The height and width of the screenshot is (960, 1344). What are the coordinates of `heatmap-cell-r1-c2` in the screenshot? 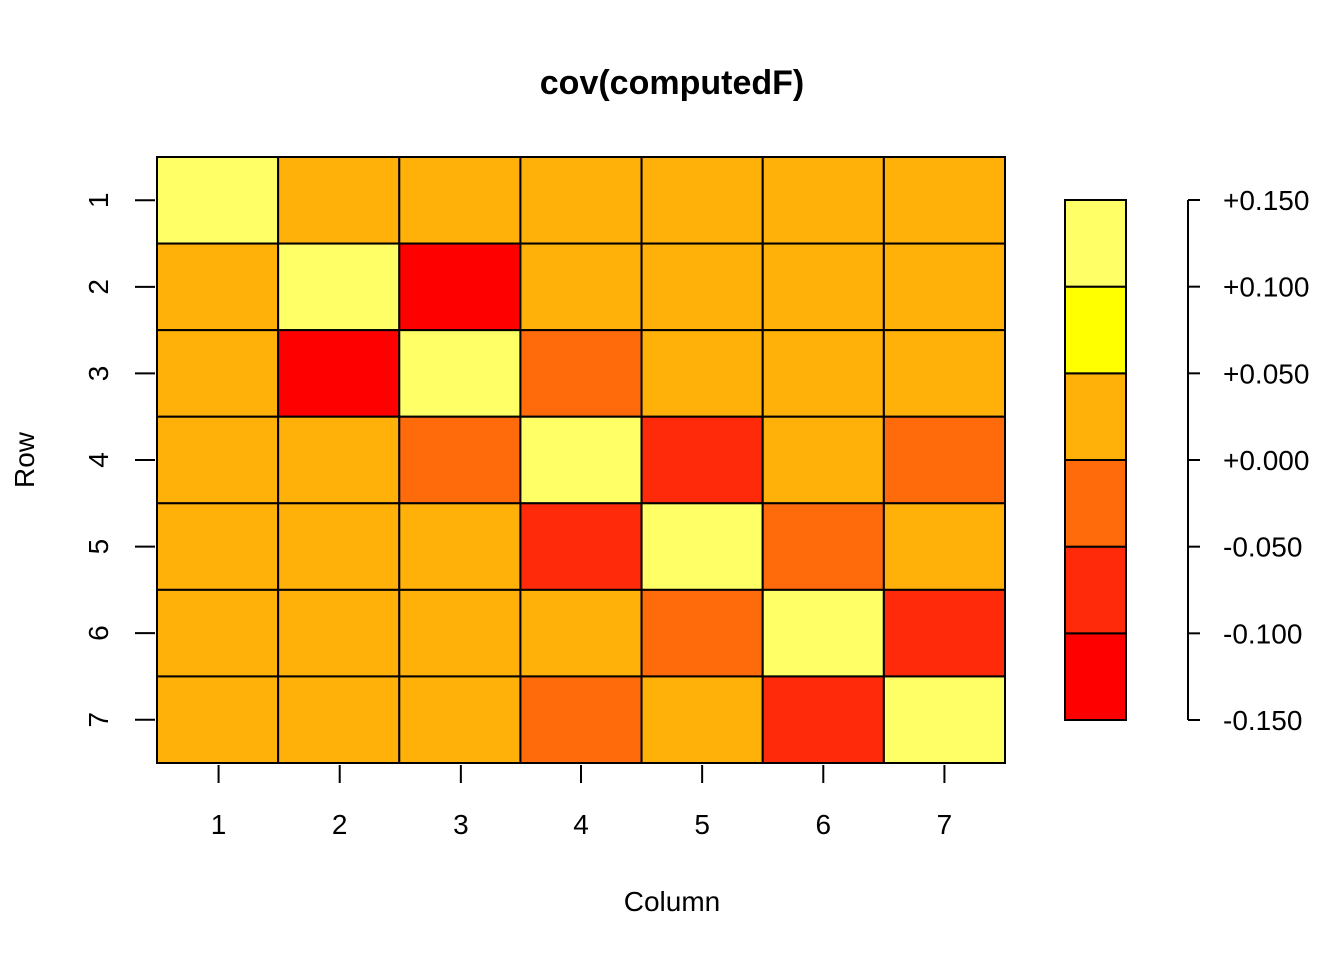 It's located at (339, 200).